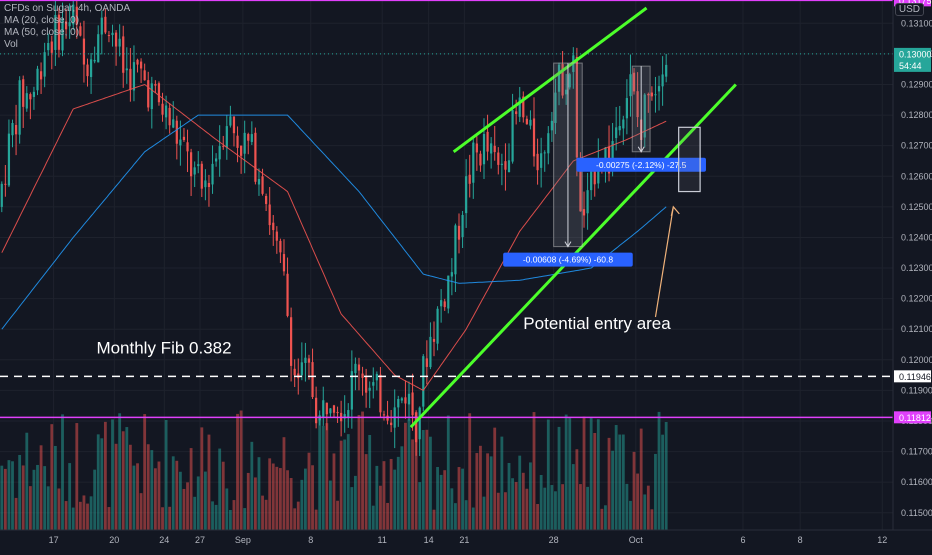 The height and width of the screenshot is (555, 932). What do you see at coordinates (42, 20) in the screenshot?
I see `ma20-legend: MA (20, close, 0)` at bounding box center [42, 20].